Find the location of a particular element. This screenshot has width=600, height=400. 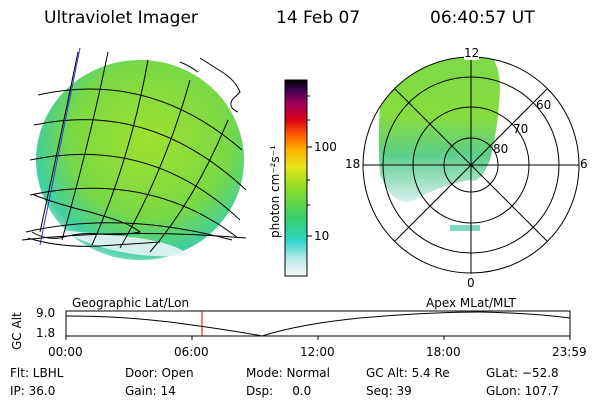

timeline-x-tick: 23:59 is located at coordinates (569, 352).